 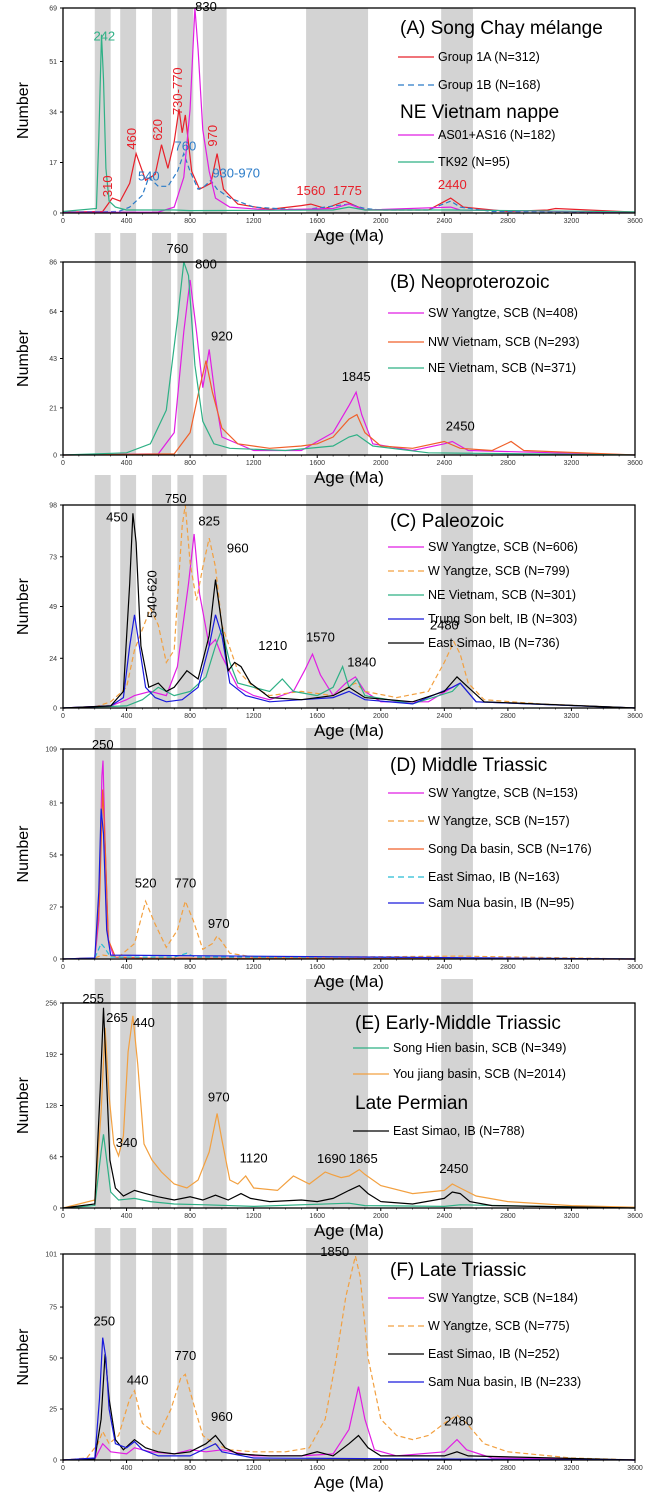 I want to click on y-tick-label: 21, so click(x=53, y=408).